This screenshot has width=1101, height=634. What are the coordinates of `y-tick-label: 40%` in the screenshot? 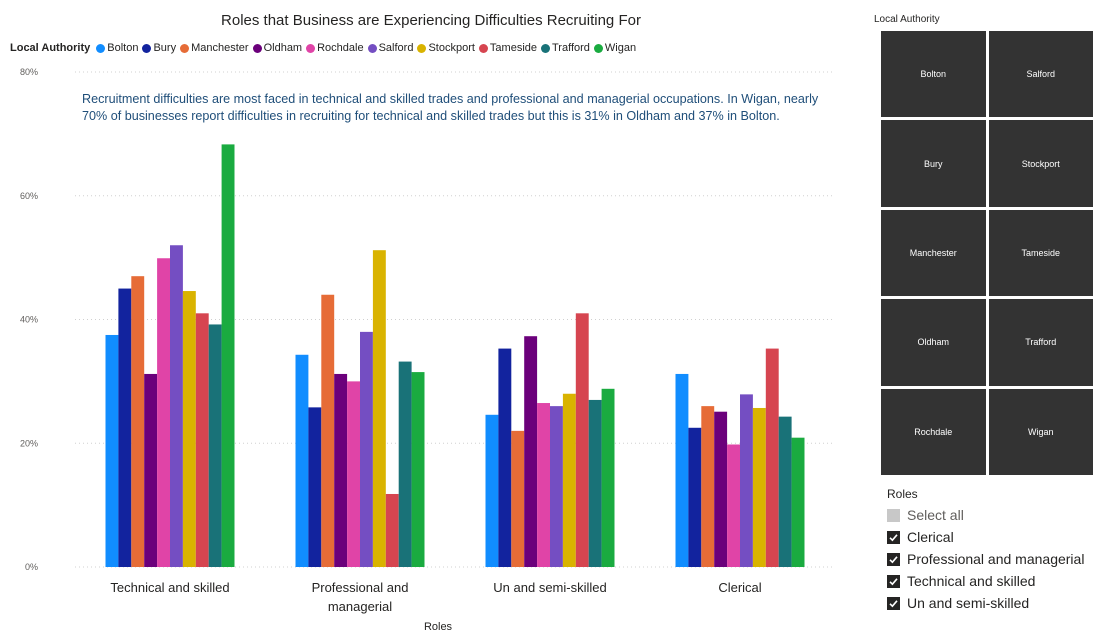 It's located at (29, 320).